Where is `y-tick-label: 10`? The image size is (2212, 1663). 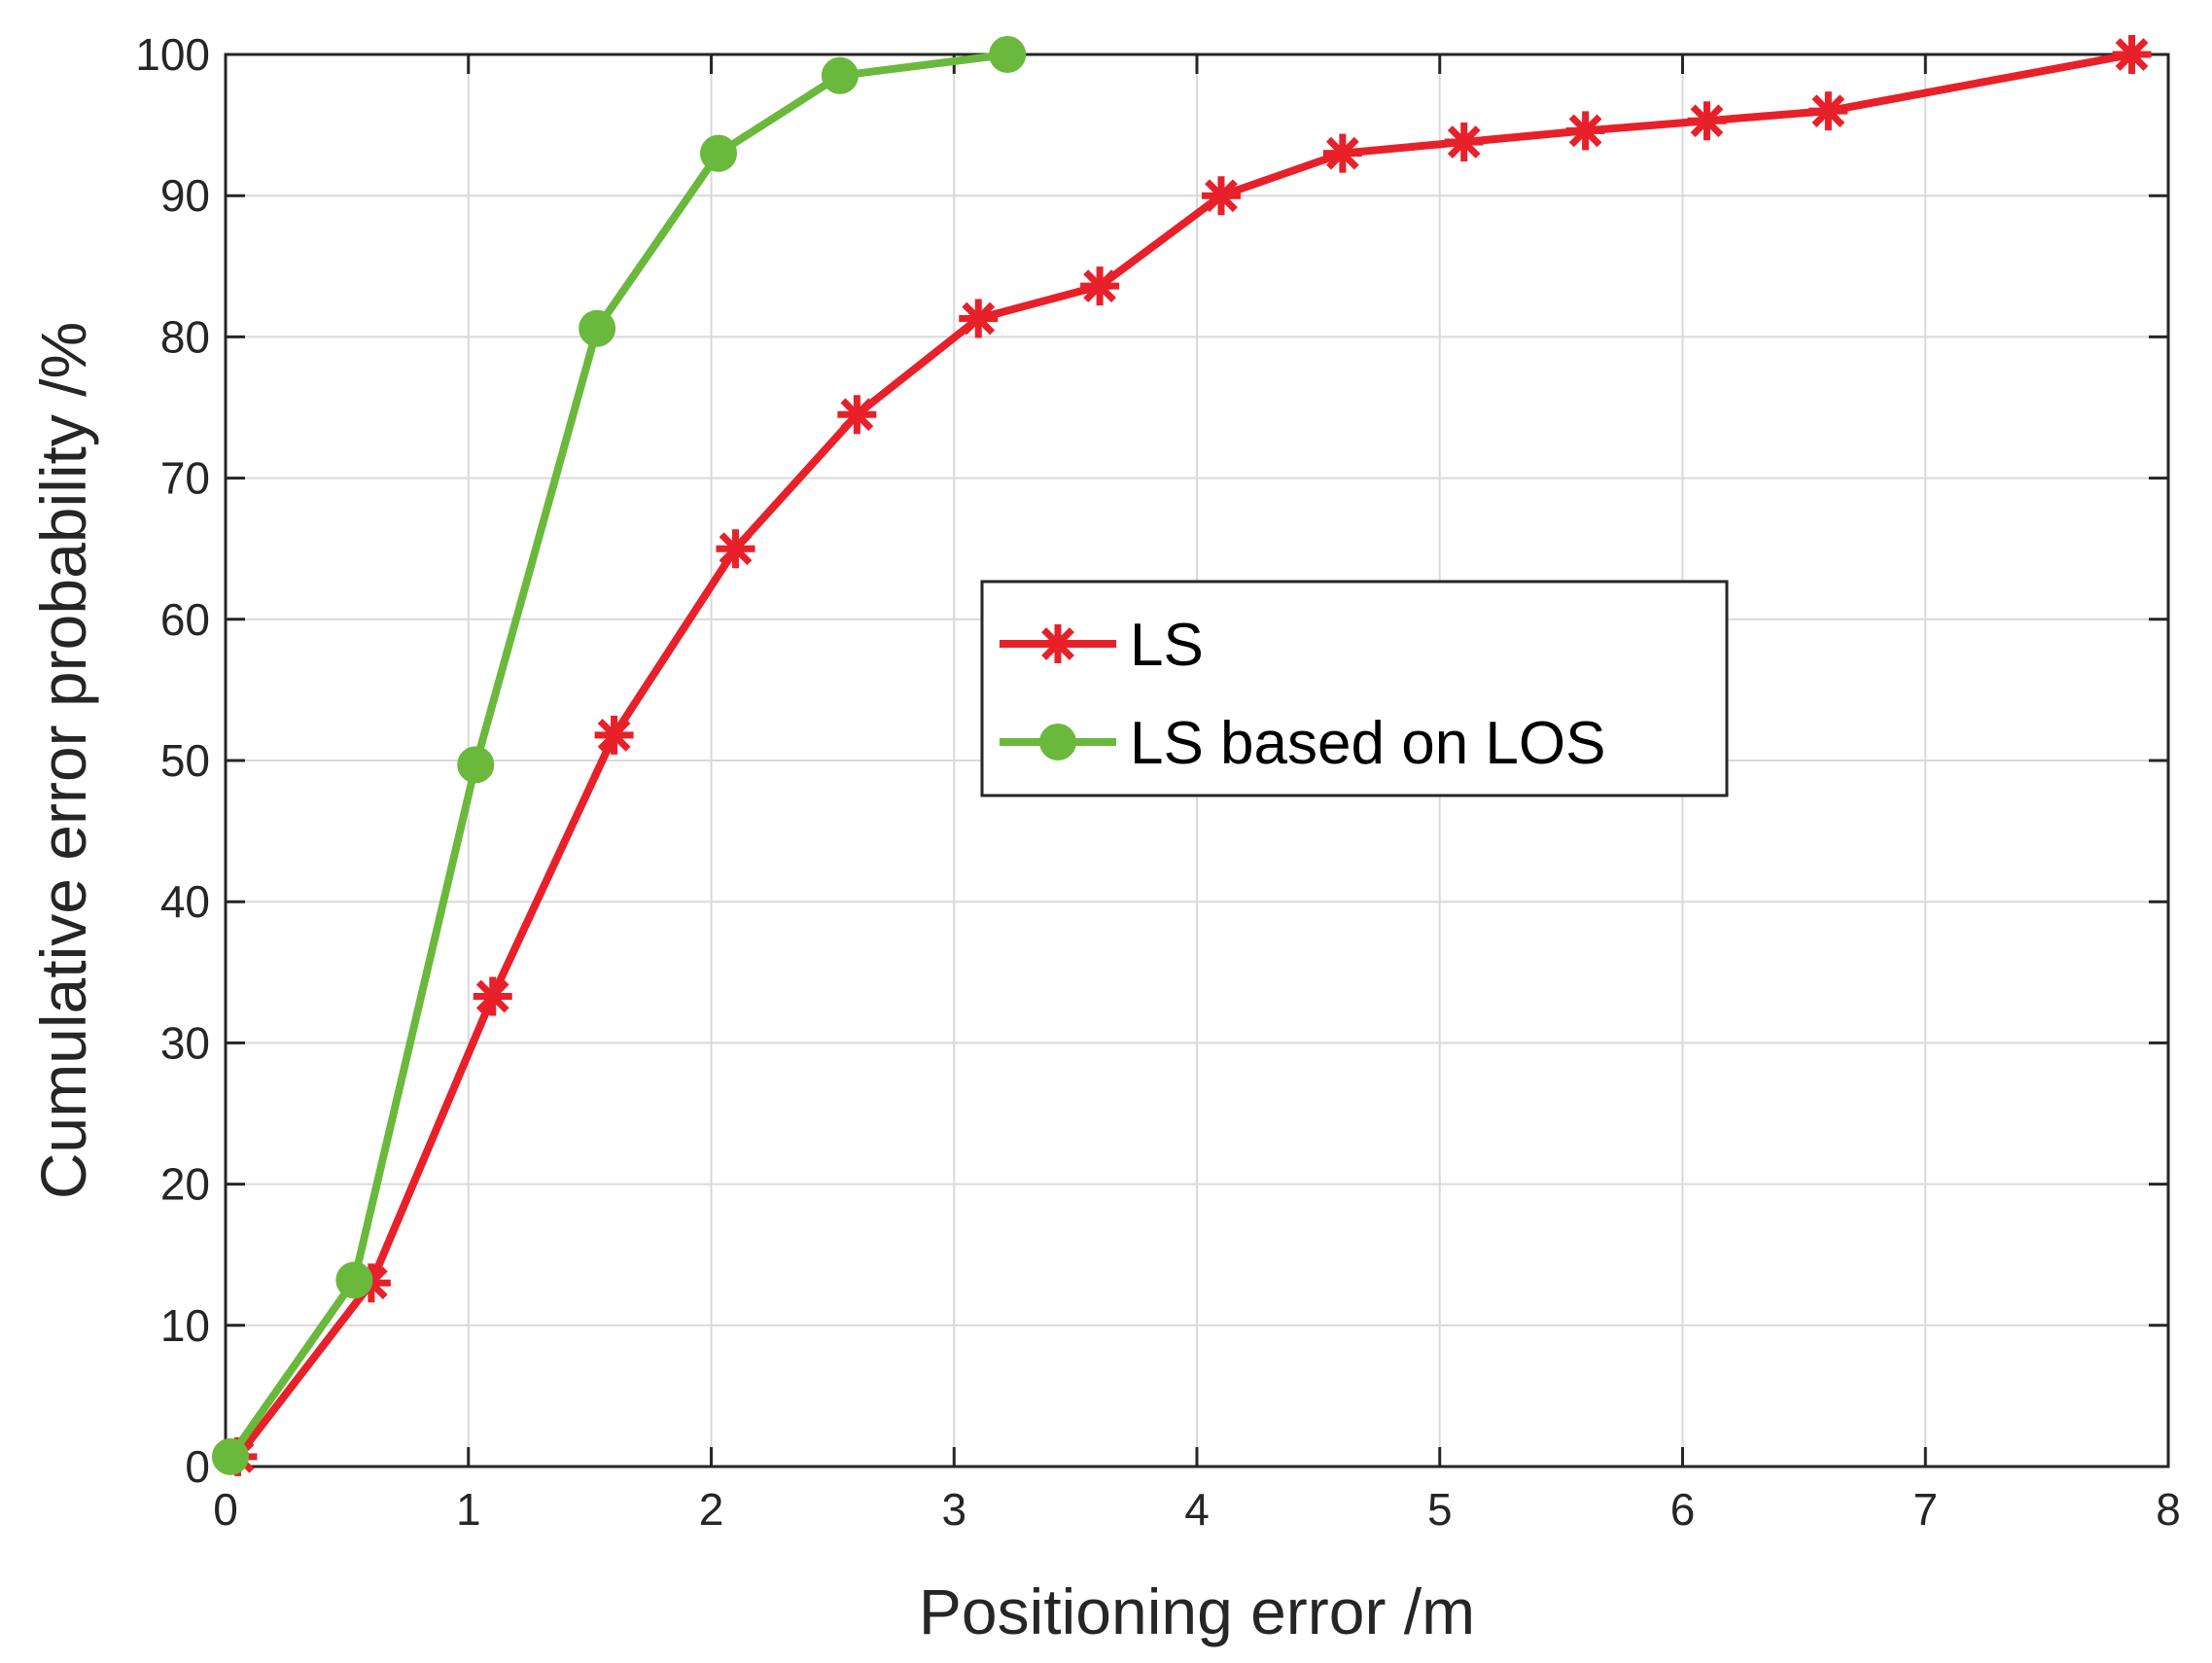 y-tick-label: 10 is located at coordinates (185, 1325).